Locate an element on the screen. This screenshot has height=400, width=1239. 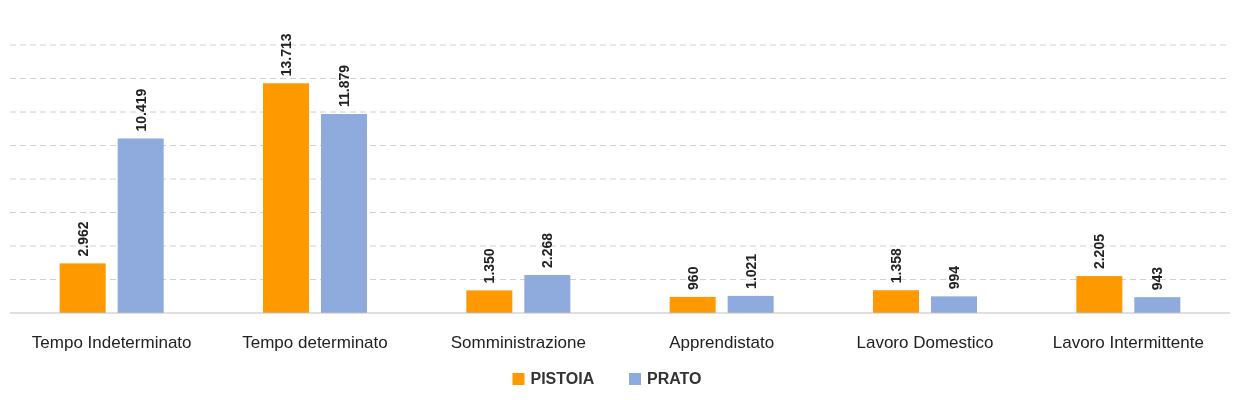
data-label: 13.713 is located at coordinates (286, 55).